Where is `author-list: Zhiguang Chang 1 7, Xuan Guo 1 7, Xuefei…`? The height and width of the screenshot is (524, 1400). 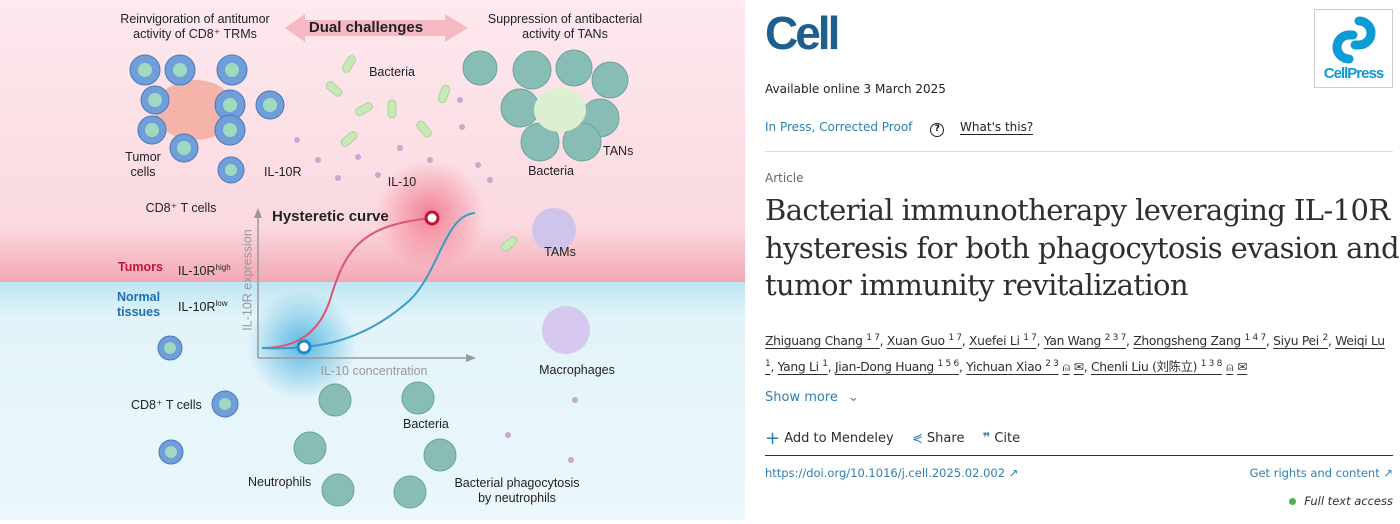 author-list: Zhiguang Chang 1 7, Xuan Guo 1 7, Xuefei… is located at coordinates (1079, 352).